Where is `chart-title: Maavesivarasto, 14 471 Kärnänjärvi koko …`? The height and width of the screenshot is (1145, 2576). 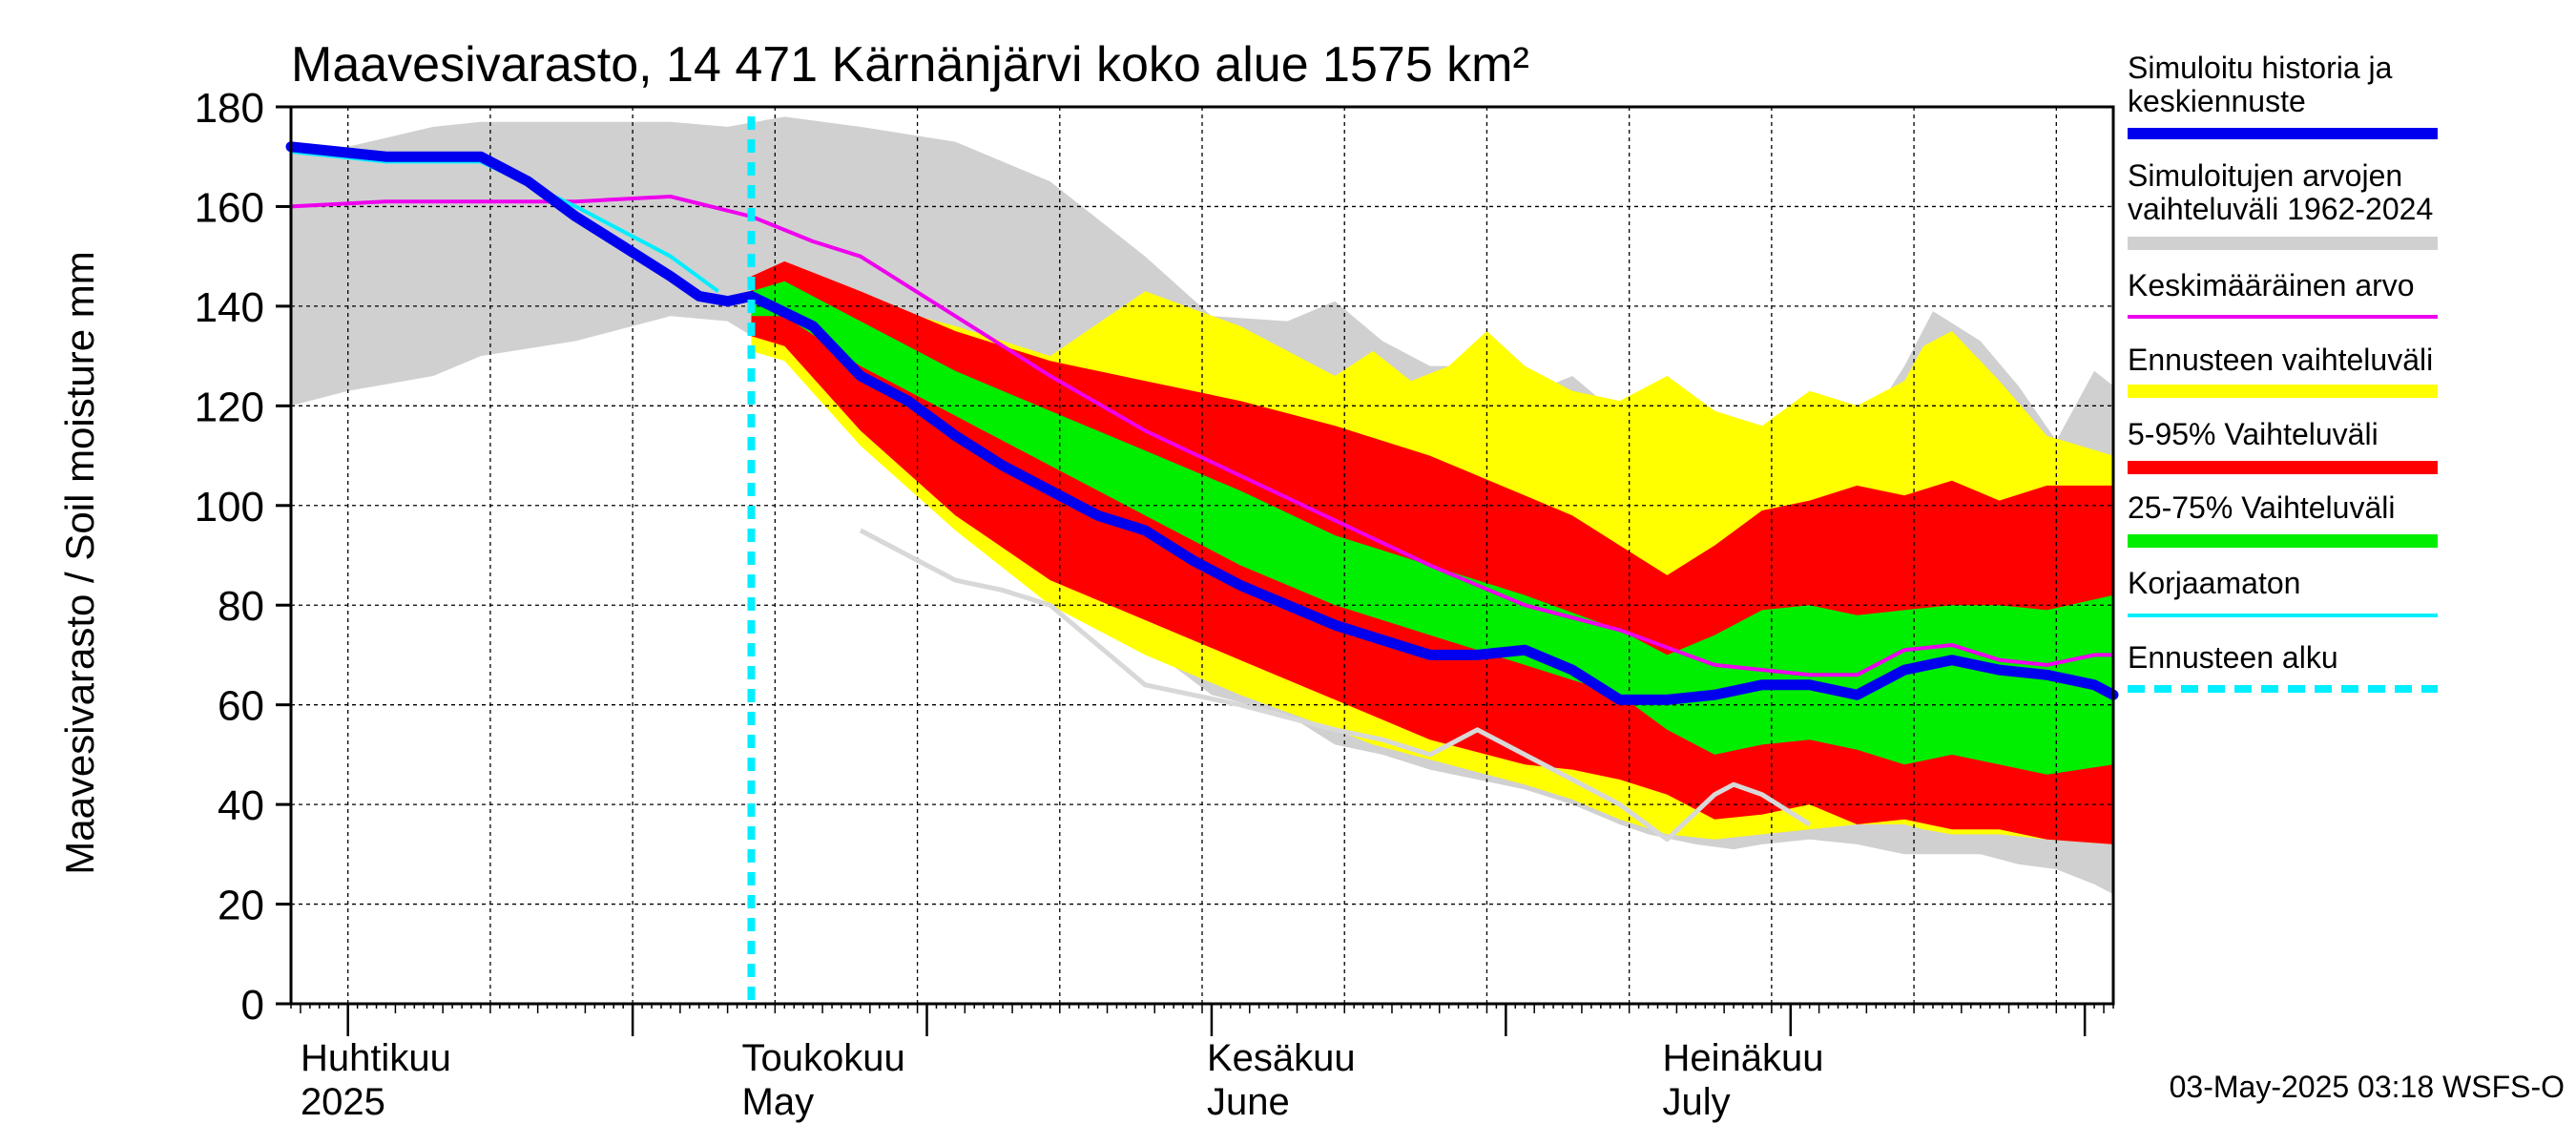 chart-title: Maavesivarasto, 14 471 Kärnänjärvi koko … is located at coordinates (910, 65).